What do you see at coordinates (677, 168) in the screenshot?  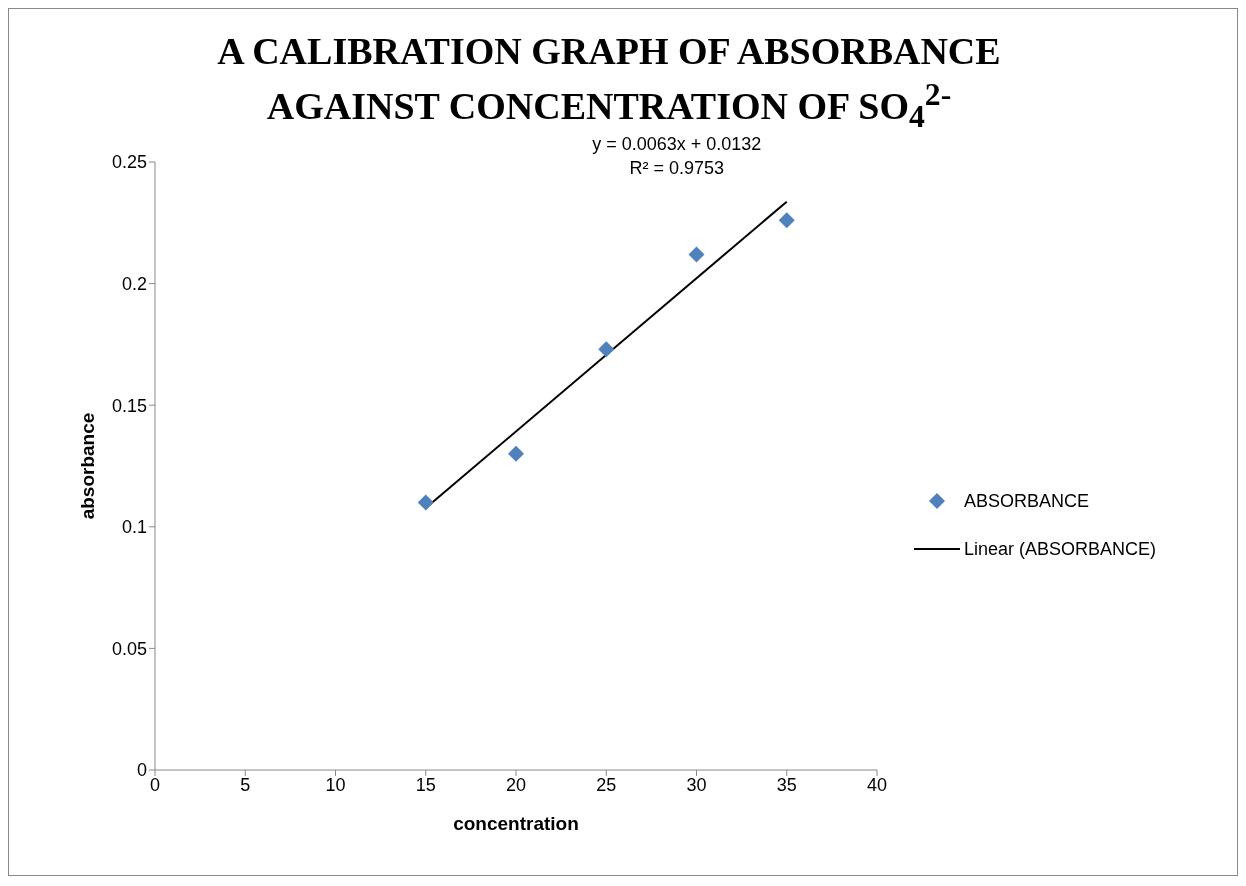 I see `annotation: R² = 0.9753` at bounding box center [677, 168].